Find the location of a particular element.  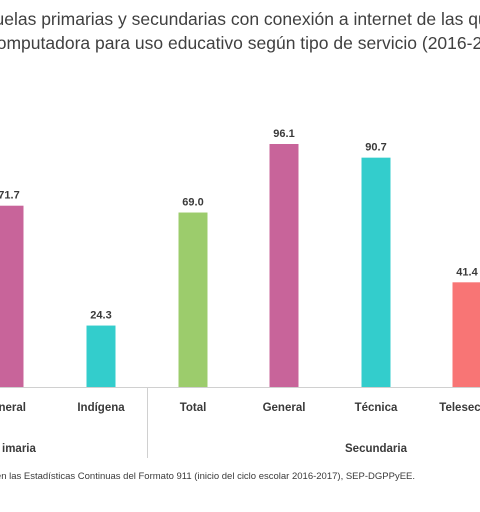

group-label-primaria: imaria is located at coordinates (19, 449).